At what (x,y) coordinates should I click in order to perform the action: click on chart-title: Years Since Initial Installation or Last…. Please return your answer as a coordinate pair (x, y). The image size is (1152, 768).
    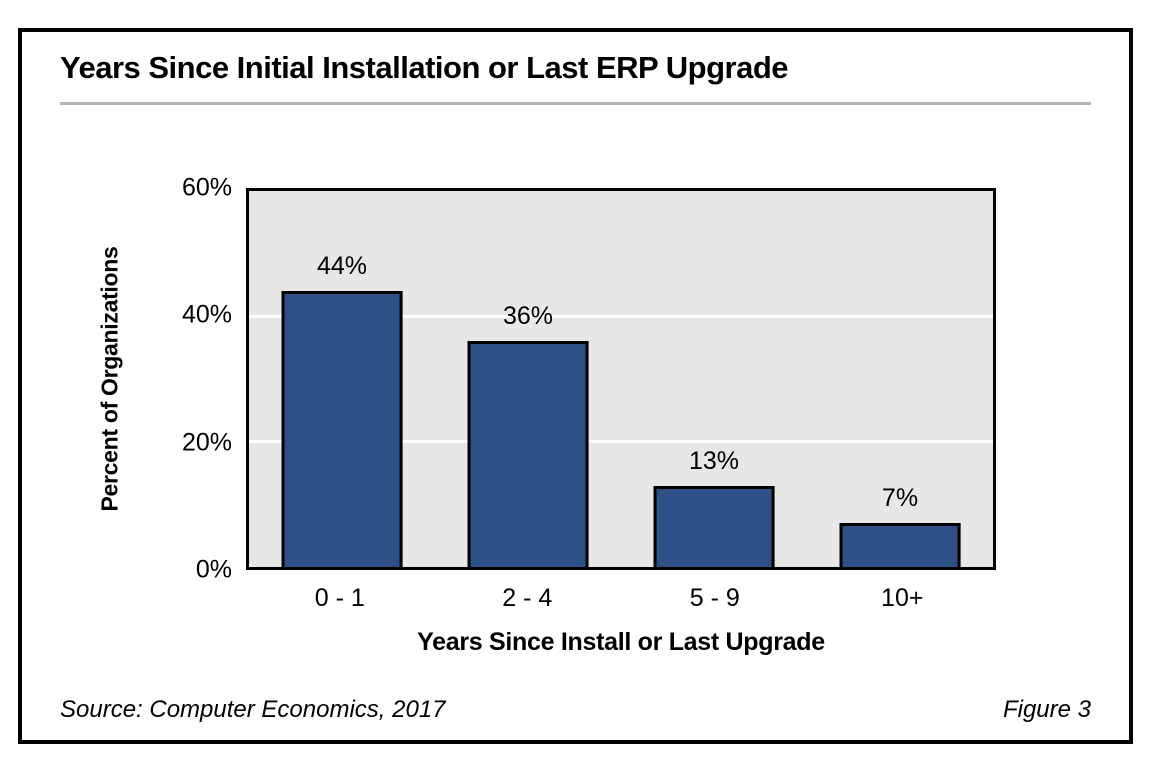
    Looking at the image, I should click on (424, 67).